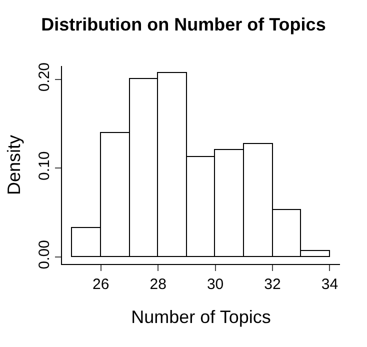  Describe the element at coordinates (14, 165) in the screenshot. I see `y-axis-title: Density` at that location.